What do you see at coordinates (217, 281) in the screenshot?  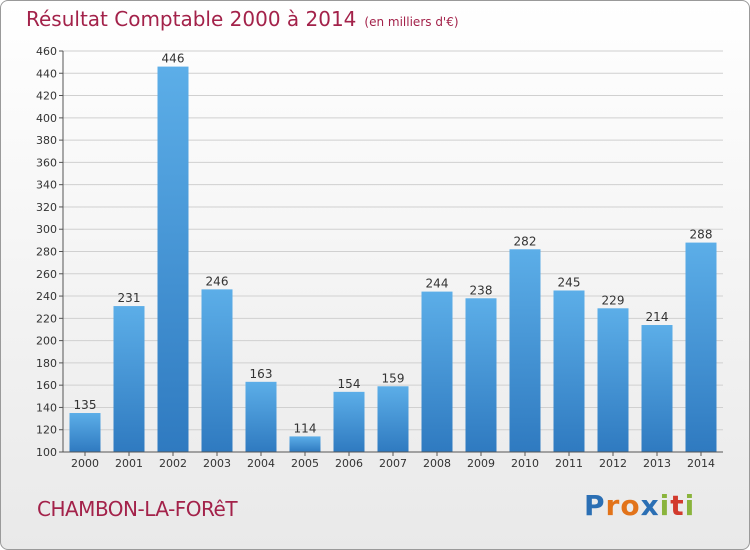 I see `value-label: 246` at bounding box center [217, 281].